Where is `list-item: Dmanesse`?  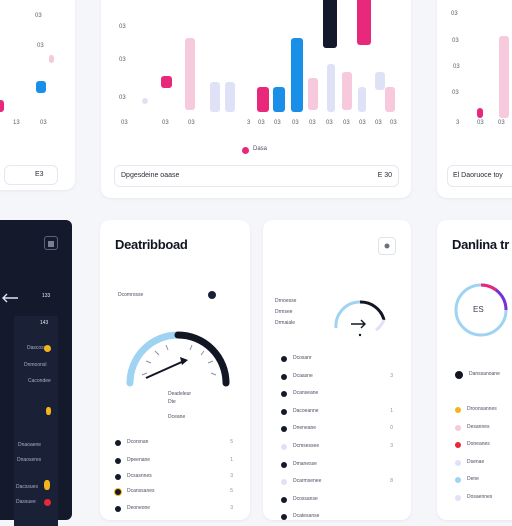 list-item: Dmanesse is located at coordinates (337, 465).